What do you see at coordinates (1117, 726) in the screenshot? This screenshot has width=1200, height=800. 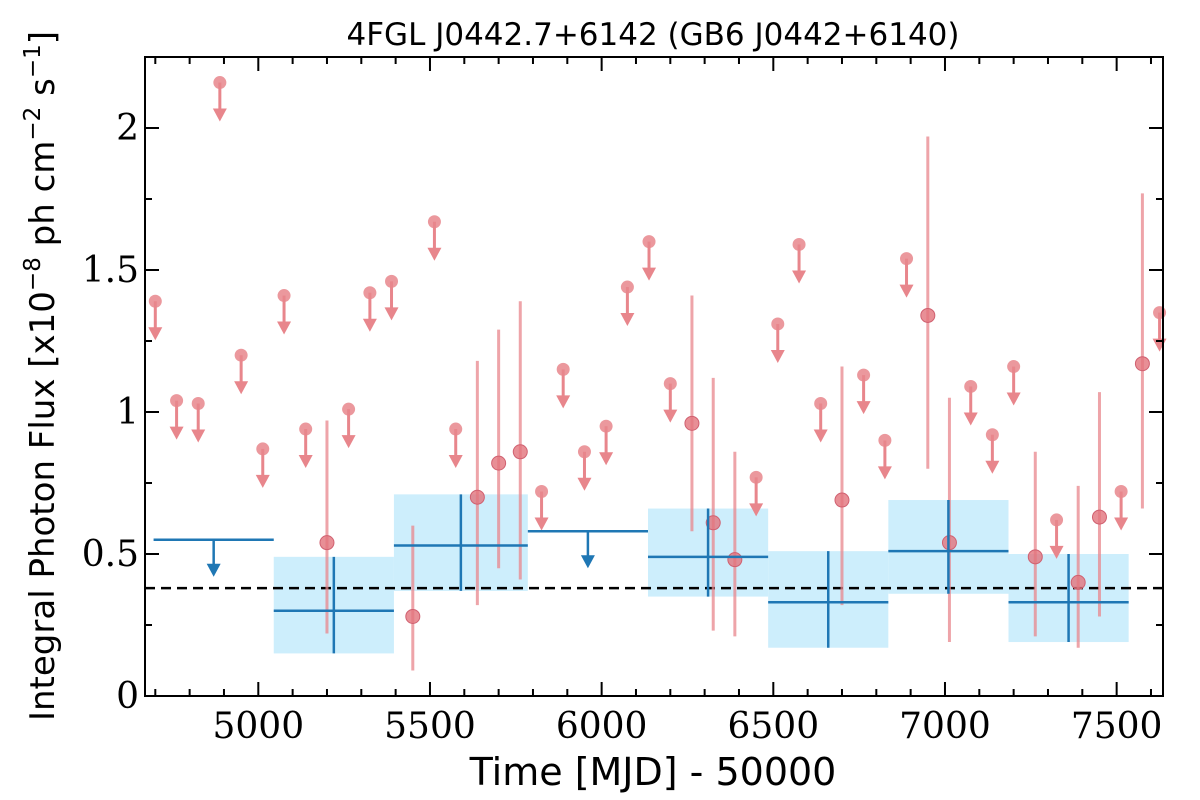 I see `x-tick-label: 7500` at bounding box center [1117, 726].